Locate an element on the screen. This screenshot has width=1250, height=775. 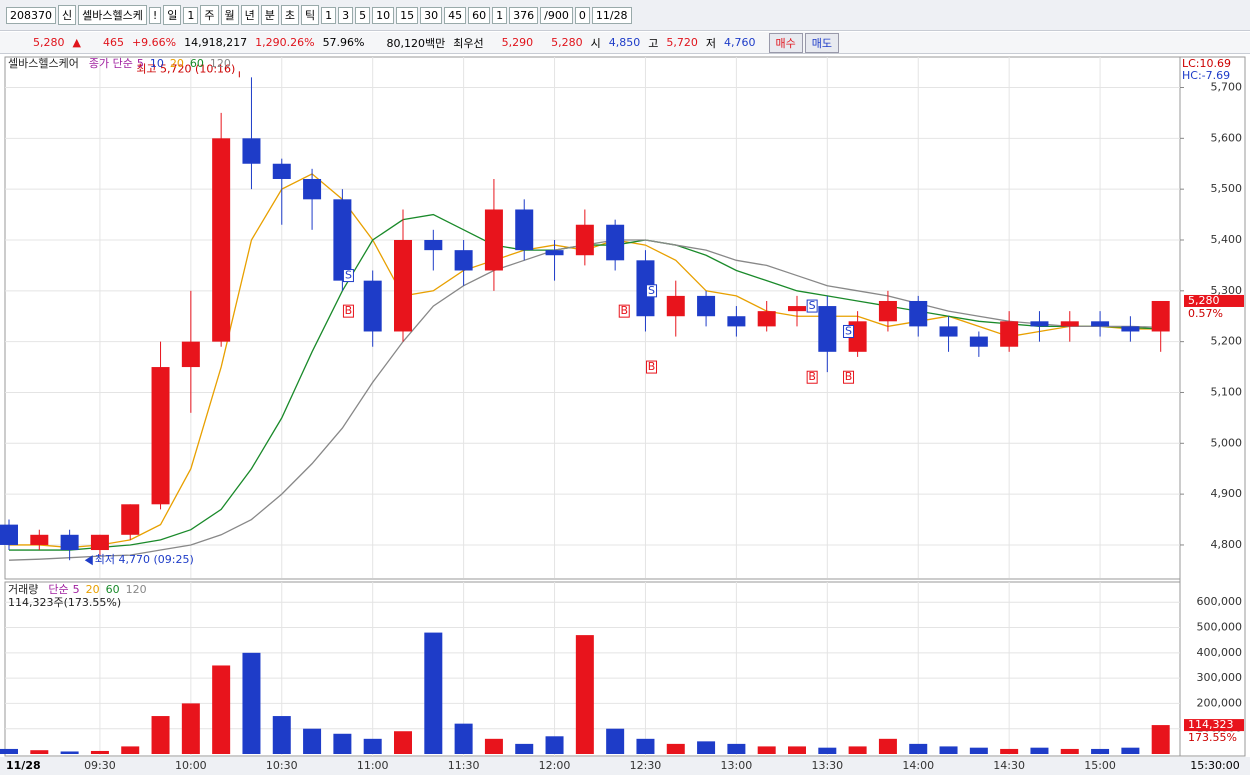
y-tick-label: 5,200 is located at coordinates (1227, 341).